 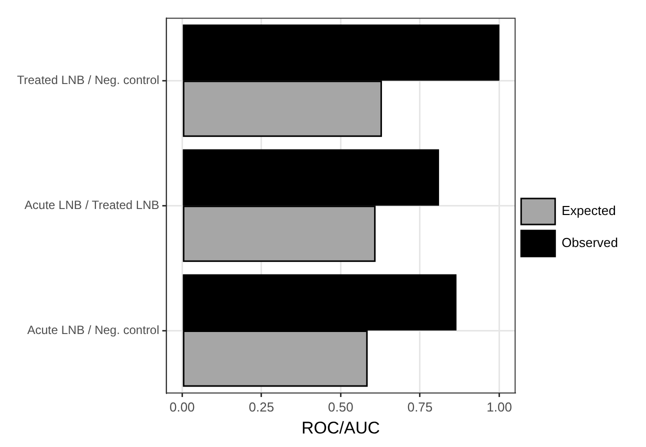 What do you see at coordinates (261, 406) in the screenshot?
I see `x-tick-label: 0.25` at bounding box center [261, 406].